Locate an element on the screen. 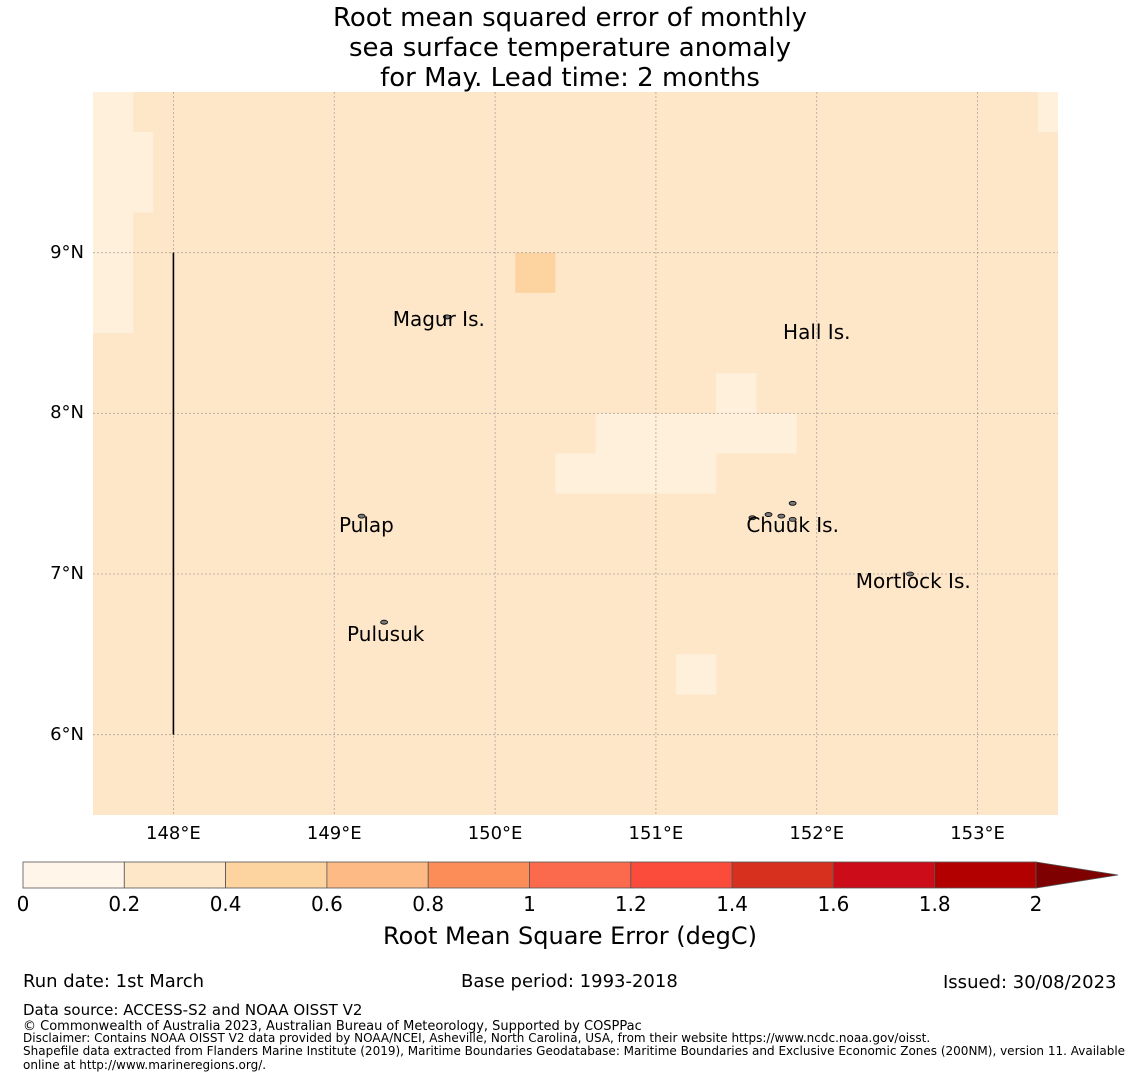 The image size is (1140, 1080). longitude-tick-label: 148°E is located at coordinates (173, 833).